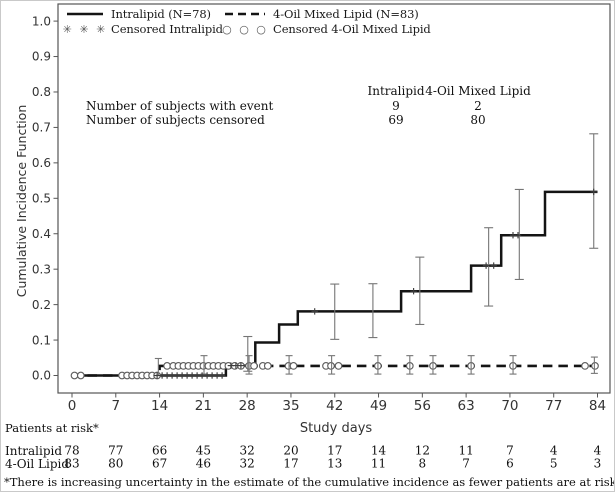  Describe the element at coordinates (245, 14) in the screenshot. I see `dashed-line-marker` at that location.